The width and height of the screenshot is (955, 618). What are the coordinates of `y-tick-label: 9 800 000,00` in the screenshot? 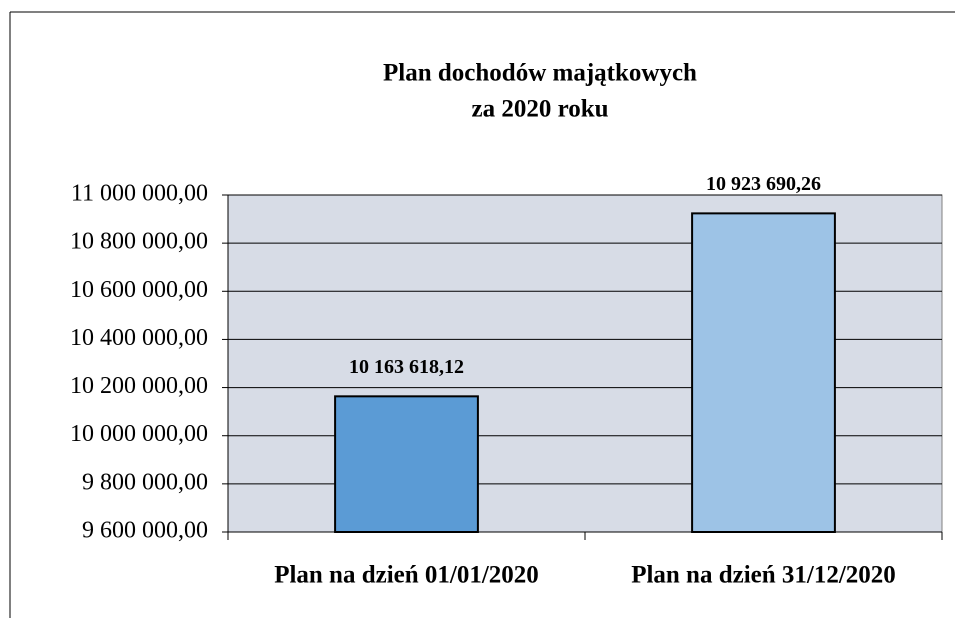 It's located at (145, 482).